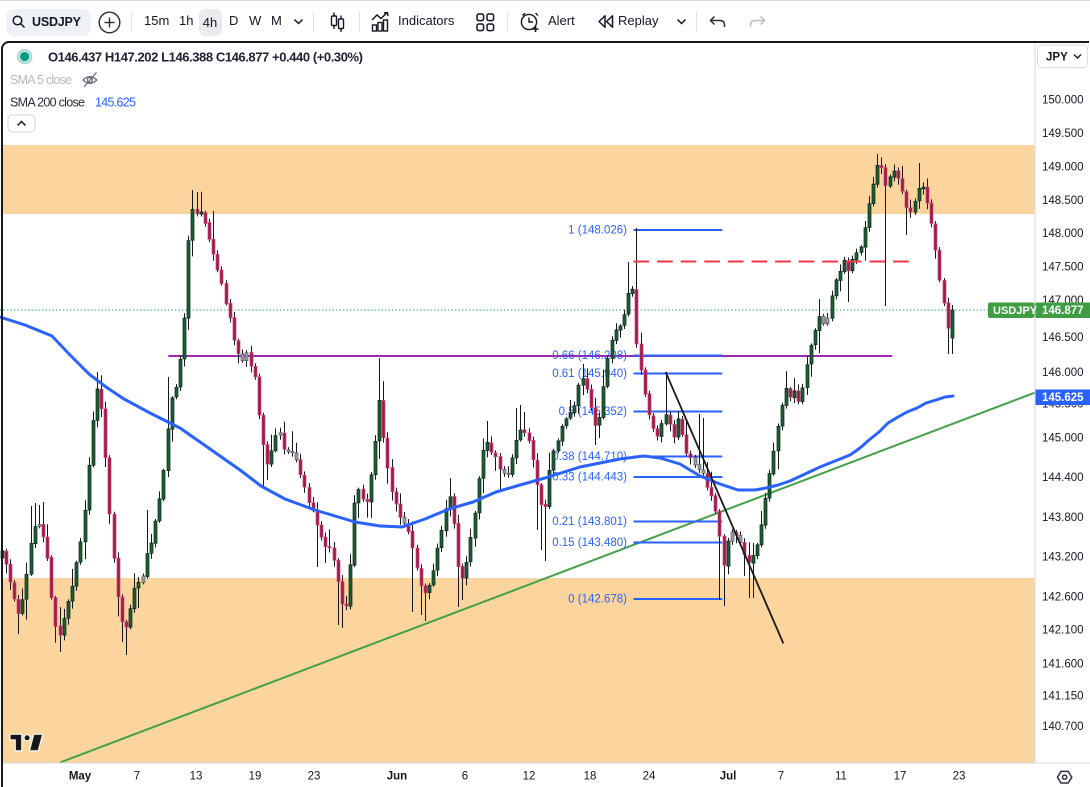  Describe the element at coordinates (1063, 631) in the screenshot. I see `svg-text: 142.100` at that location.